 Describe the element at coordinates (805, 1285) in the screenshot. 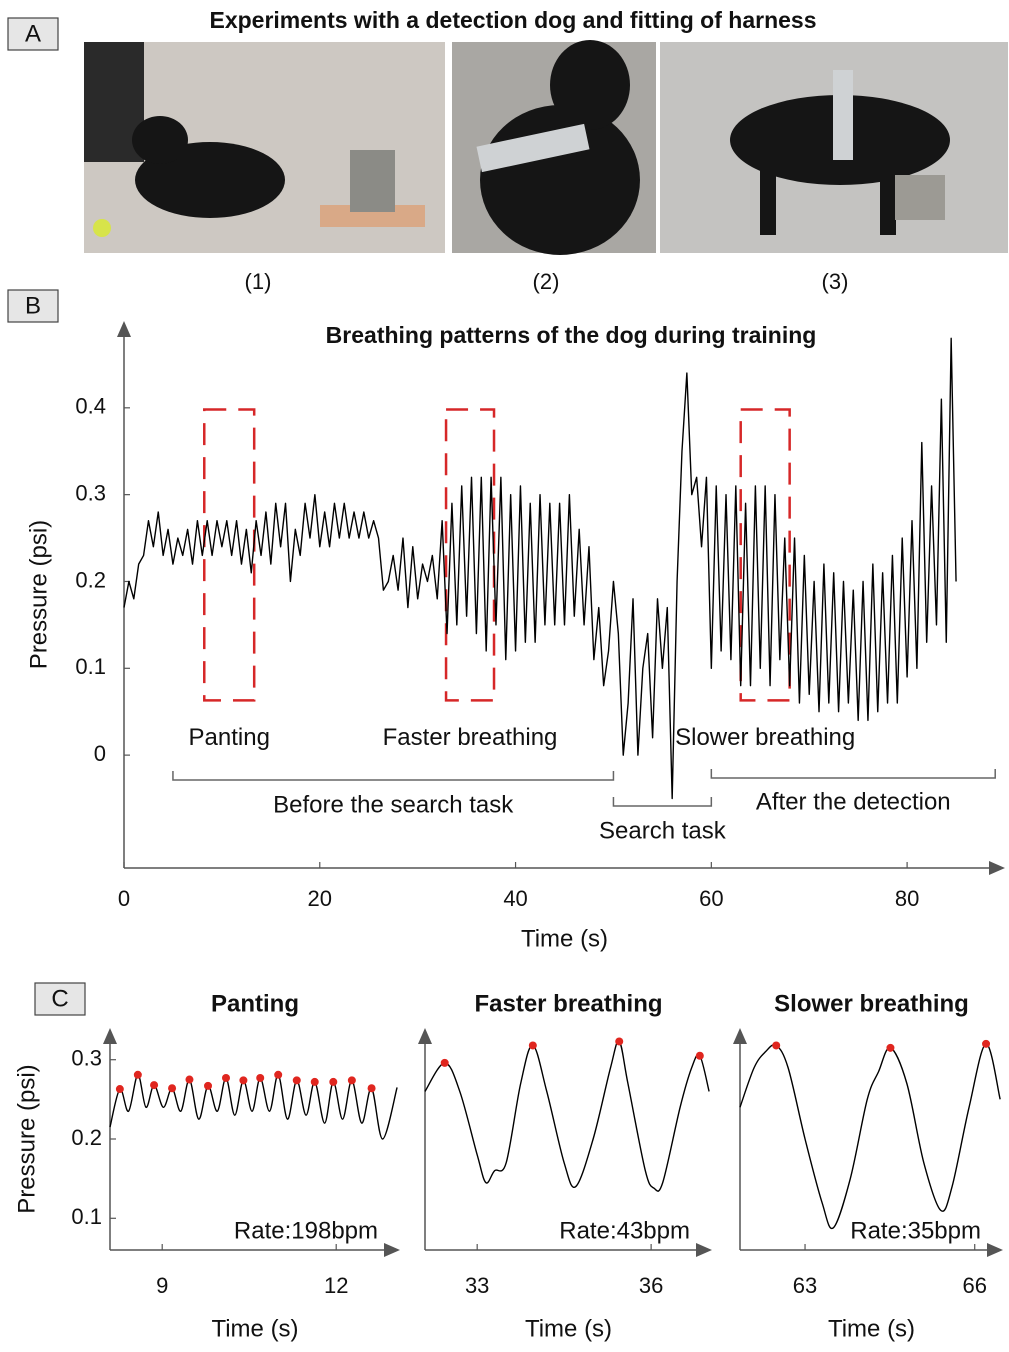

I see `x-tick-label: 63` at that location.